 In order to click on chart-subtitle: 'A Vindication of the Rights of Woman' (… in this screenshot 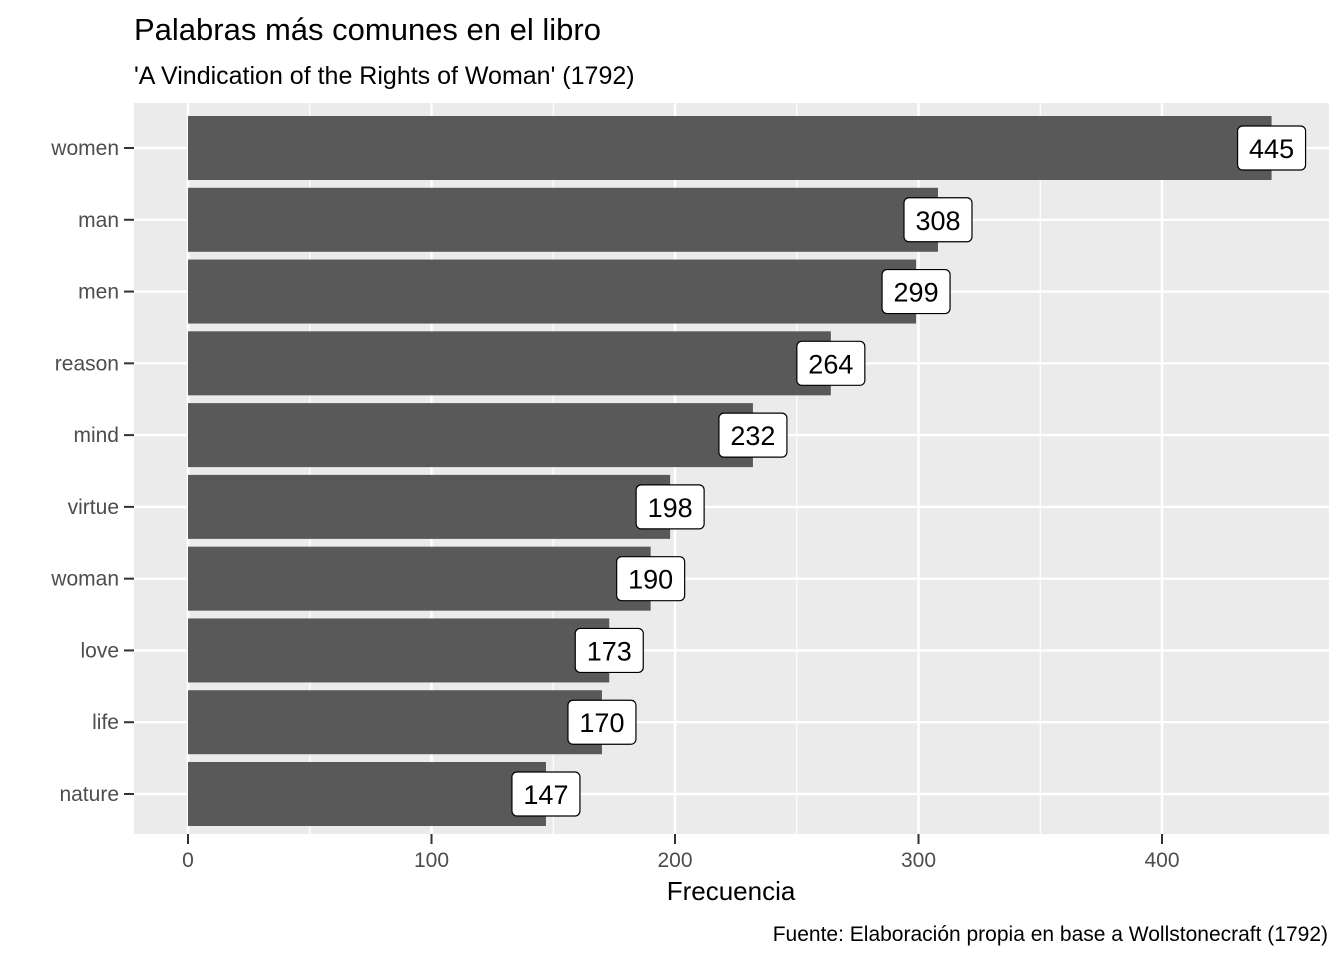, I will do `click(384, 76)`.